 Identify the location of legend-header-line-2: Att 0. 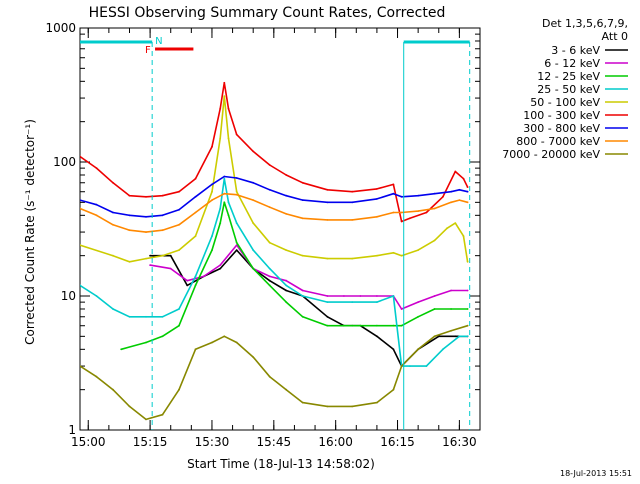
(615, 36).